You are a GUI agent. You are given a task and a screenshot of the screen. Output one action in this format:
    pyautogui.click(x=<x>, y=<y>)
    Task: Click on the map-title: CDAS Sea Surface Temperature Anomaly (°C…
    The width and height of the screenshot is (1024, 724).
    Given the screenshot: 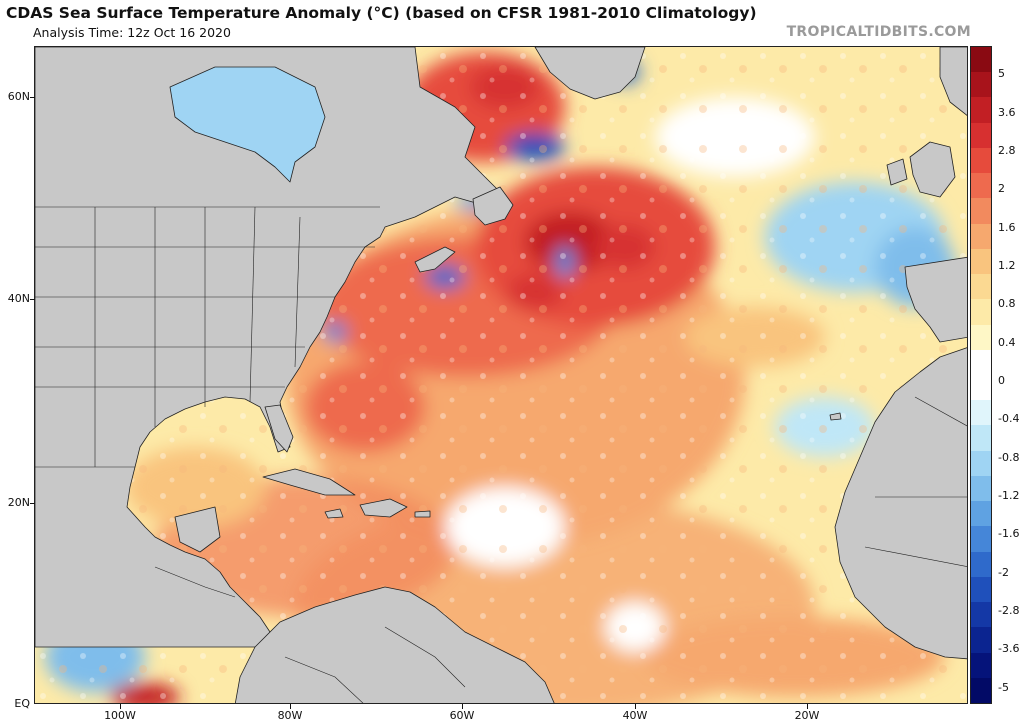 What is the action you would take?
    pyautogui.click(x=381, y=13)
    